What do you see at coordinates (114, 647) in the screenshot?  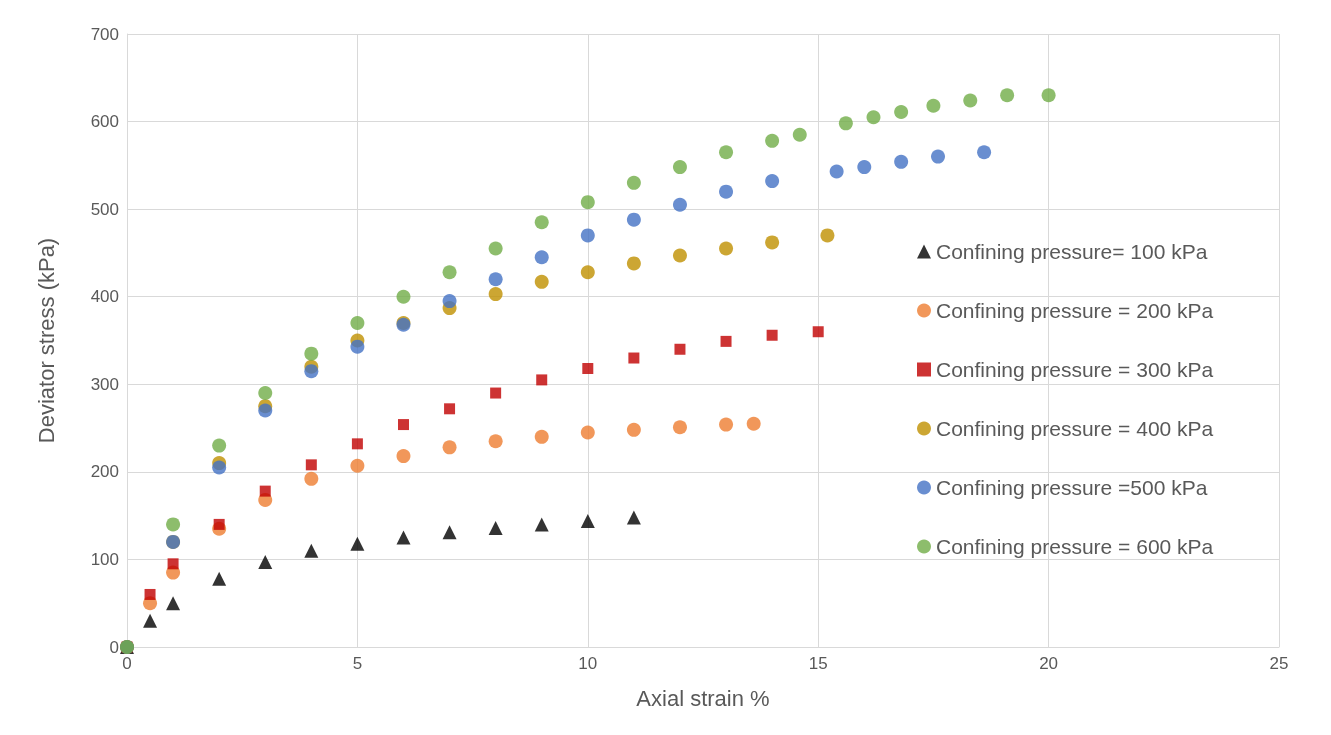 I see `y-tick-label: 0` at bounding box center [114, 647].